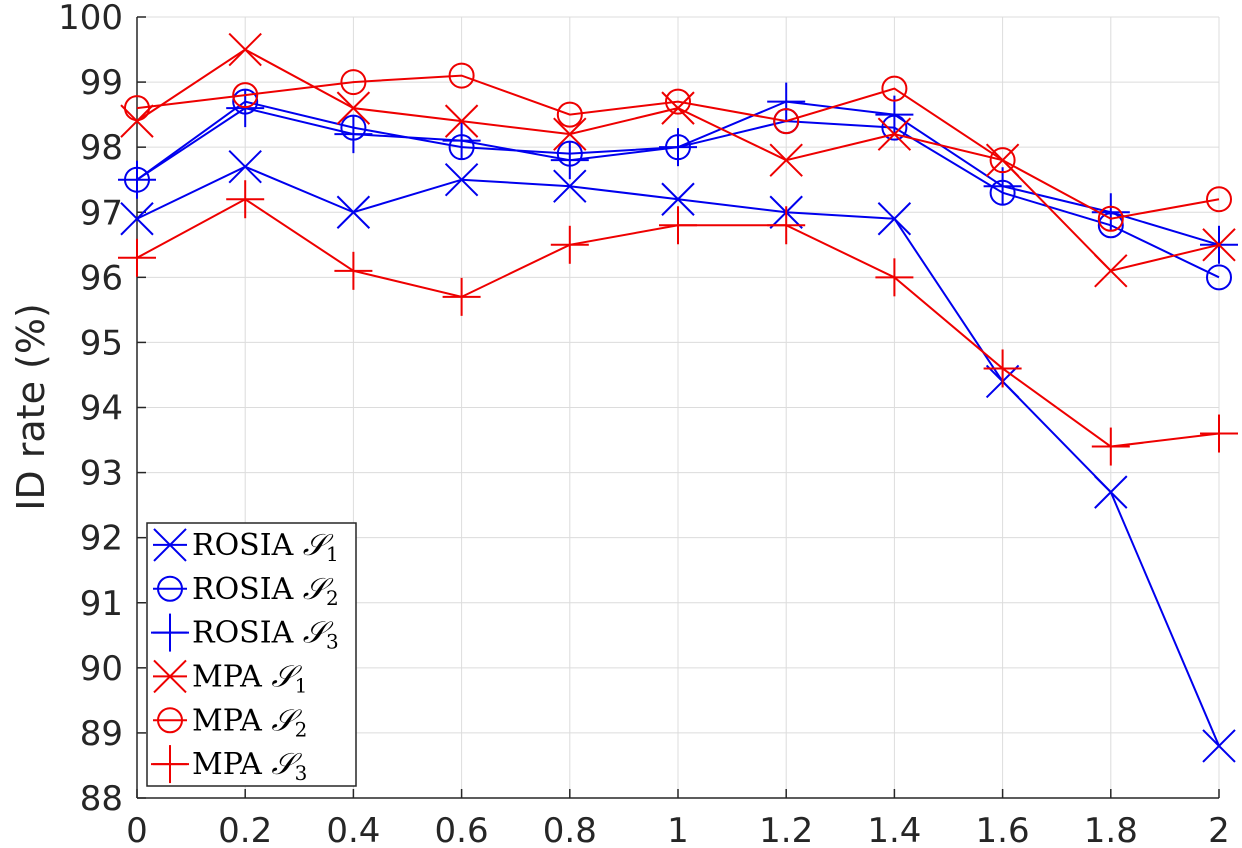 The width and height of the screenshot is (1242, 848). What do you see at coordinates (101, 343) in the screenshot?
I see `y-tick-label-7: 95` at bounding box center [101, 343].